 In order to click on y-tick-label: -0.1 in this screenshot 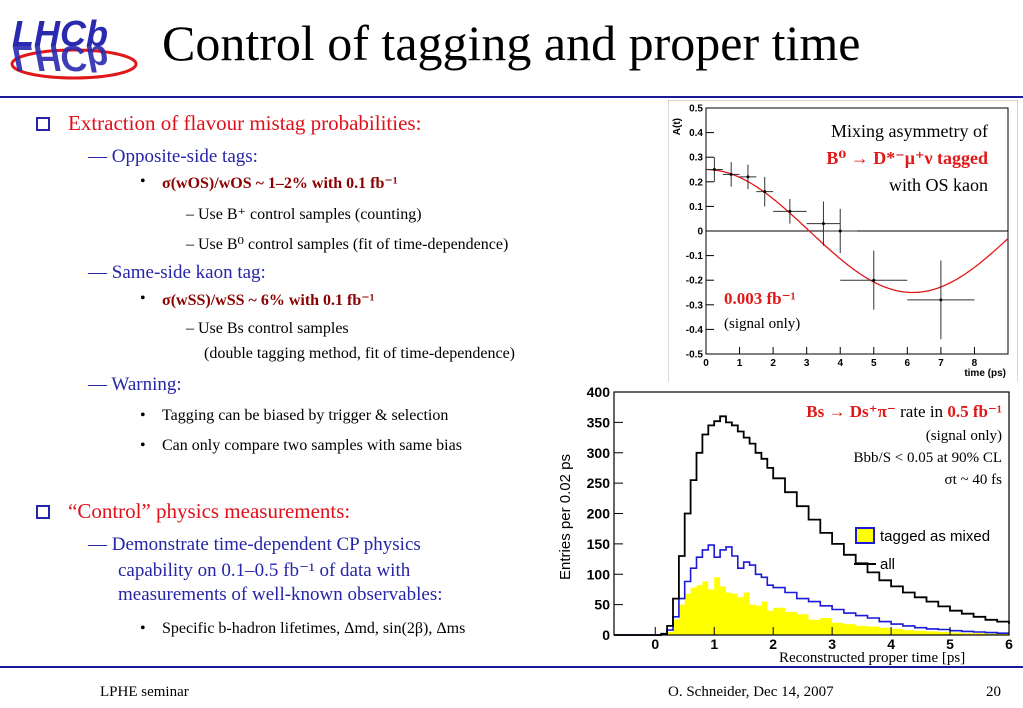, I will do `click(695, 256)`.